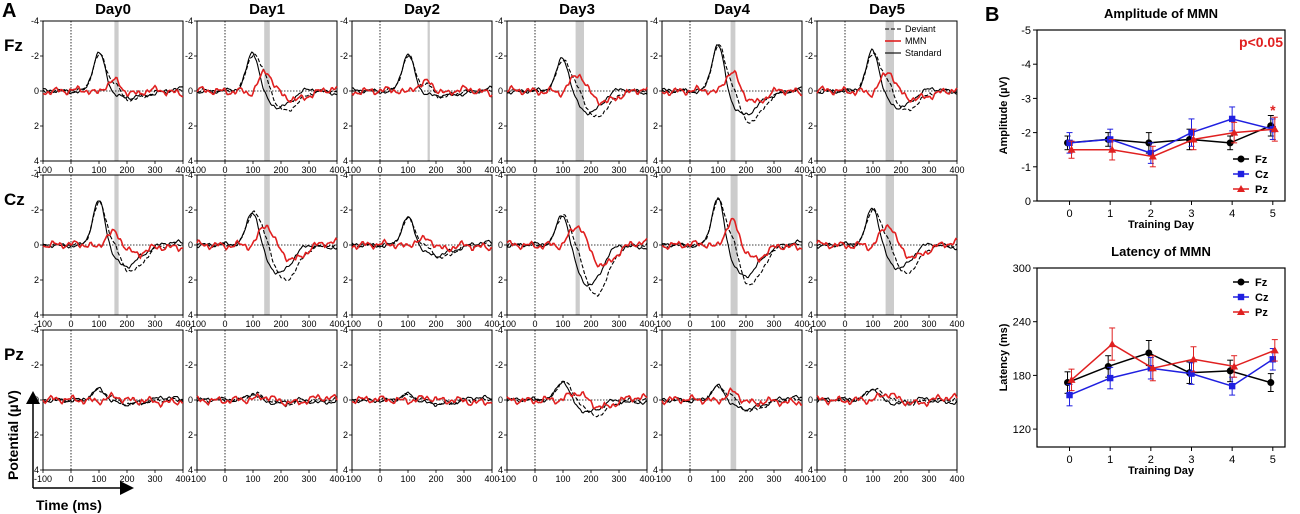 The image size is (1300, 514). Describe the element at coordinates (1022, 269) in the screenshot. I see `lat-y-tick-label: 300` at that location.